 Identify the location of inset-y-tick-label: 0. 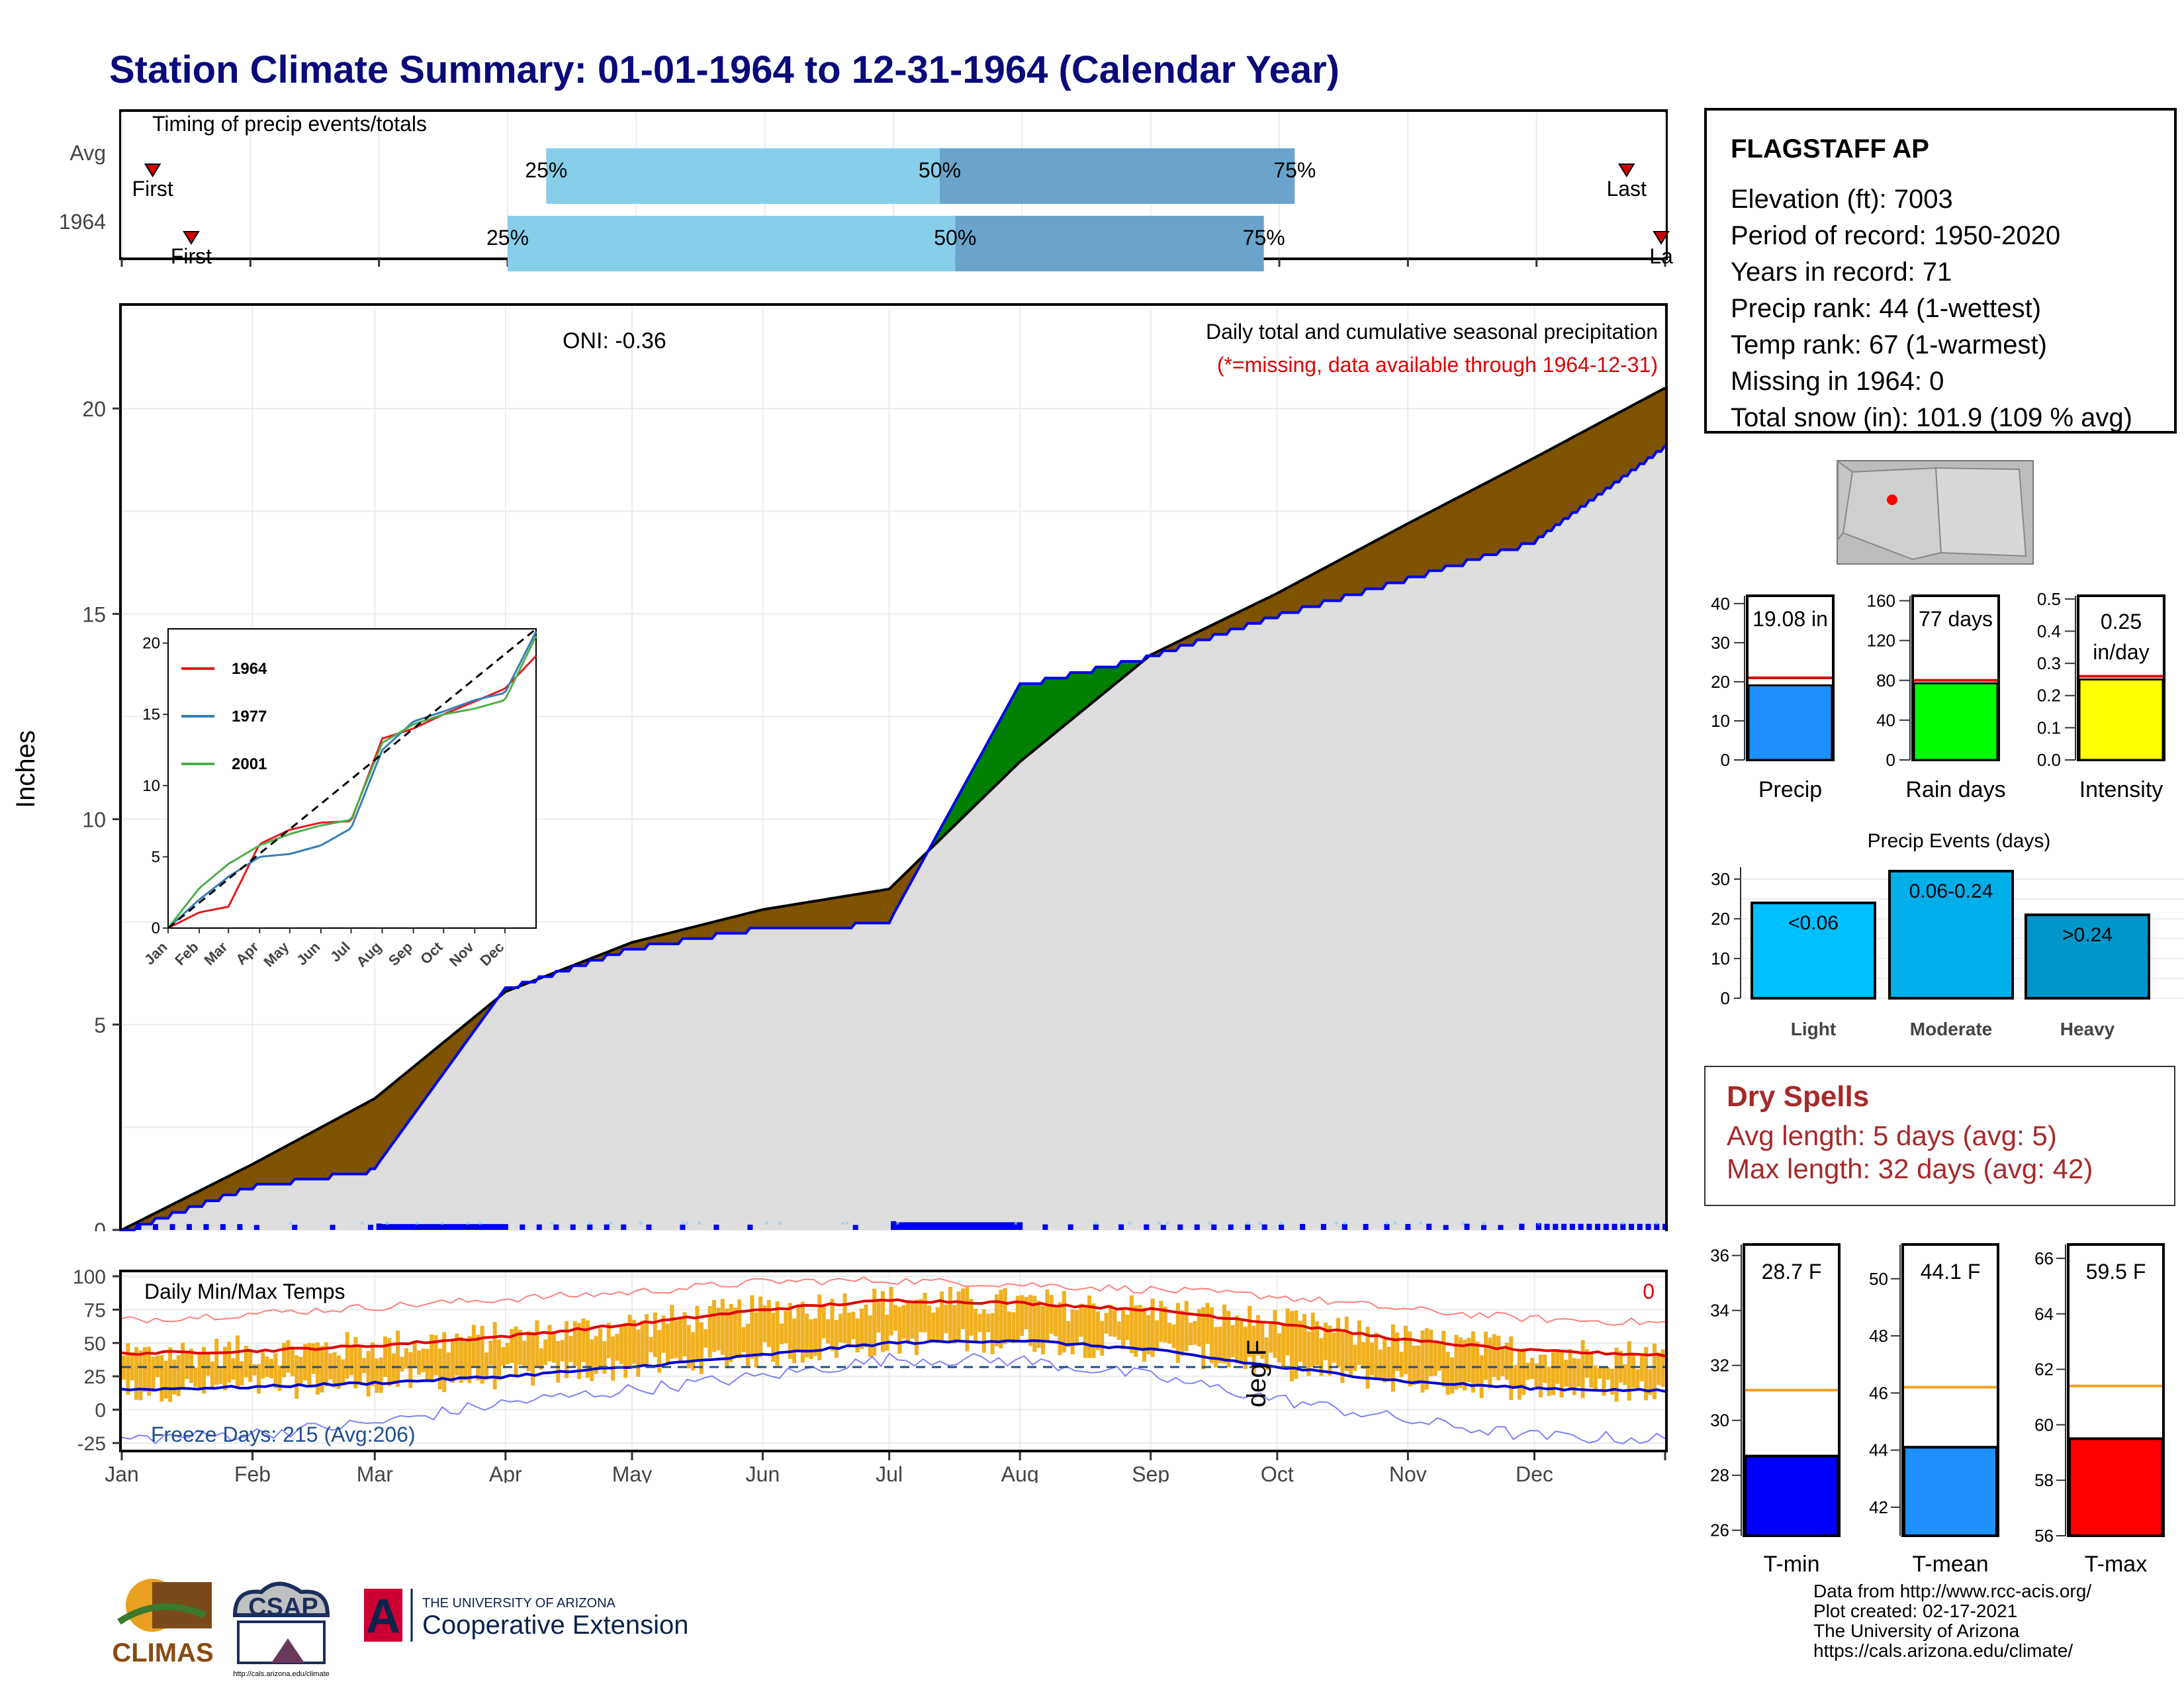
(156, 928).